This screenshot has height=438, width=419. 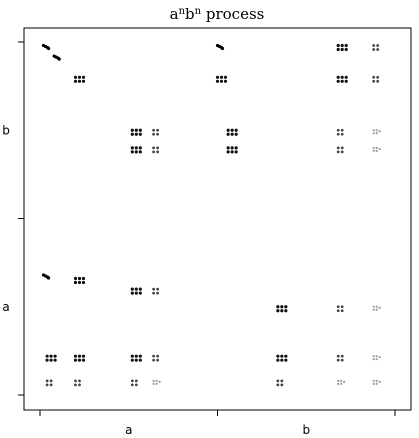 I want to click on x-axis-ticks, so click(x=217, y=413).